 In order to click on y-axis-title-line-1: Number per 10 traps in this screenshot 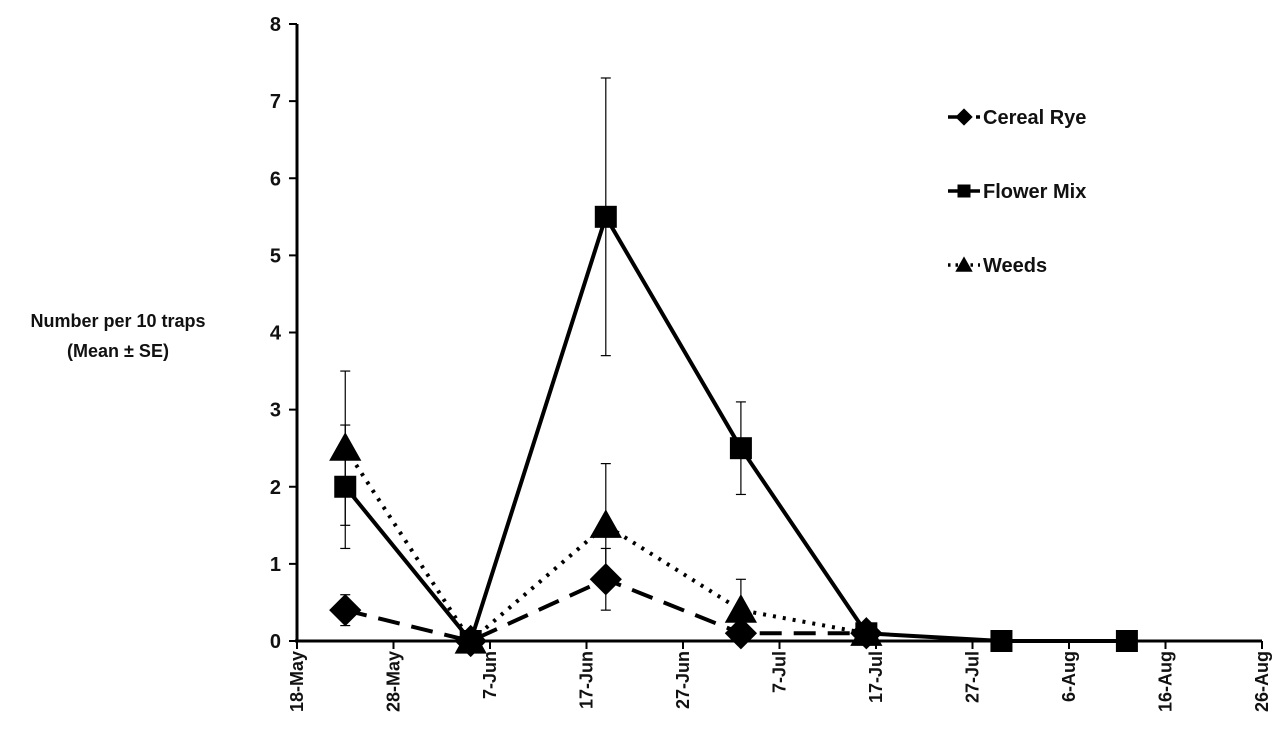, I will do `click(117, 321)`.